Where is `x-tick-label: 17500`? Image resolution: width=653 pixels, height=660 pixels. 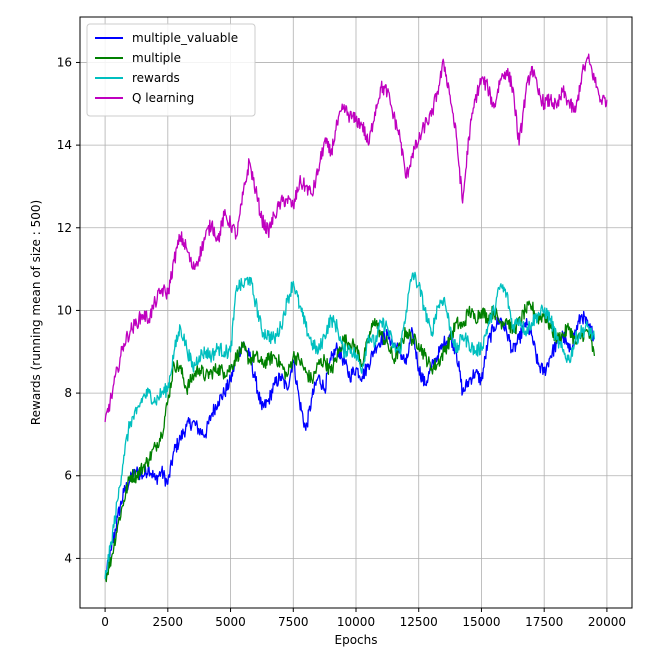 x-tick-label: 17500 is located at coordinates (544, 622).